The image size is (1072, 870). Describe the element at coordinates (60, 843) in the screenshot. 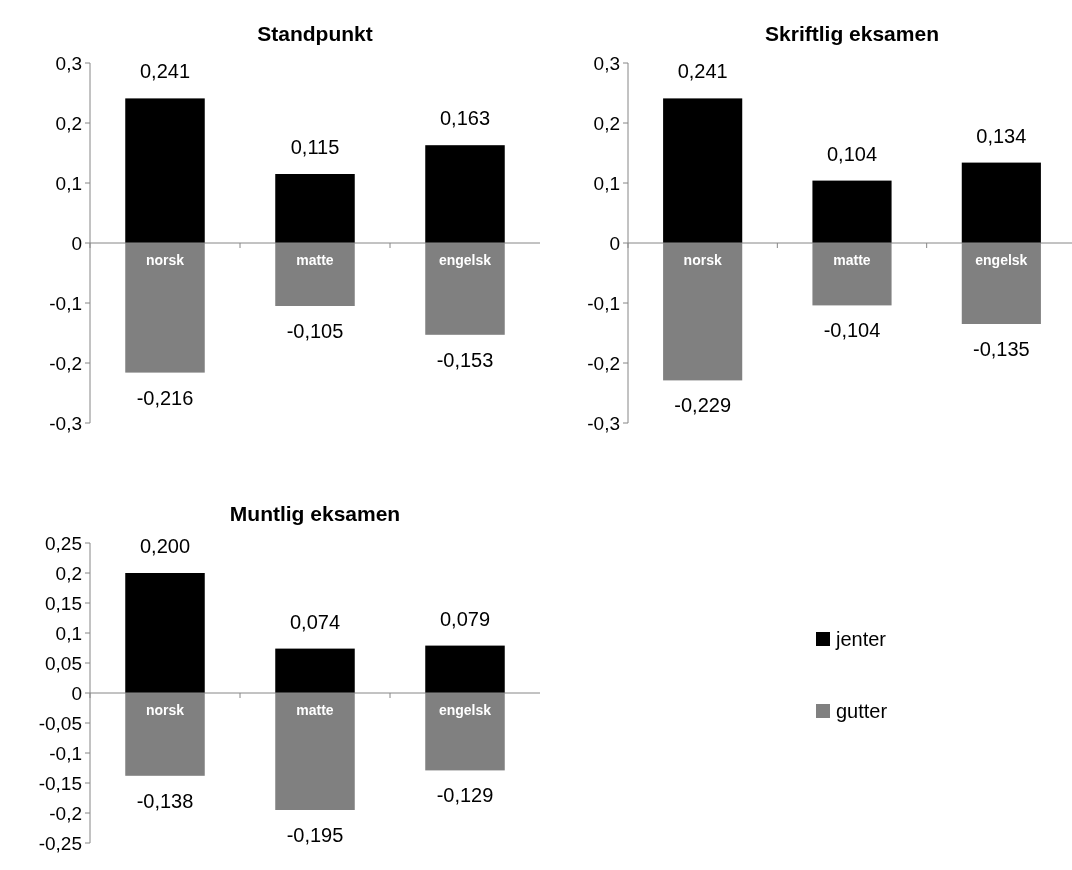

I see `y-tick-label: -0,25` at that location.